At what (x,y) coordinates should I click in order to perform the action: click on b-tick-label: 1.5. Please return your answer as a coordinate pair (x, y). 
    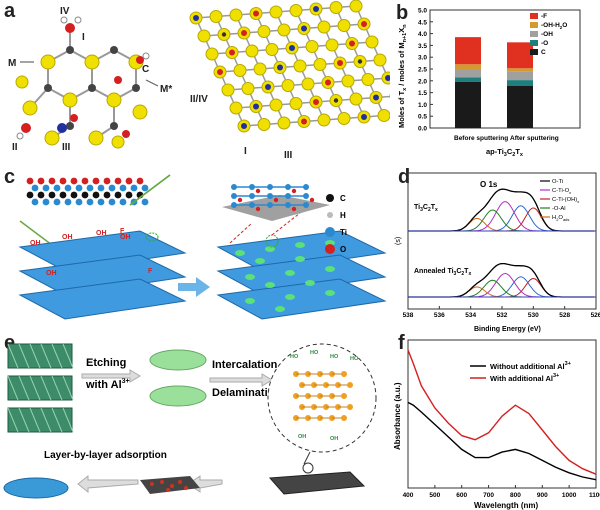
    Looking at the image, I should click on (422, 93).